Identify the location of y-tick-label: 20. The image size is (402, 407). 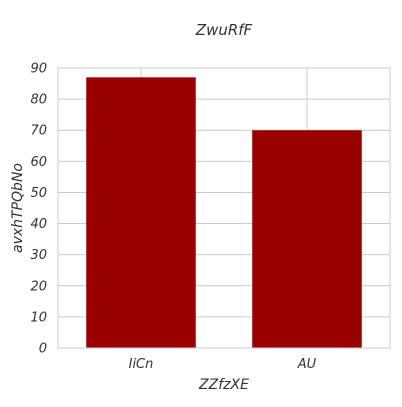
(38, 286).